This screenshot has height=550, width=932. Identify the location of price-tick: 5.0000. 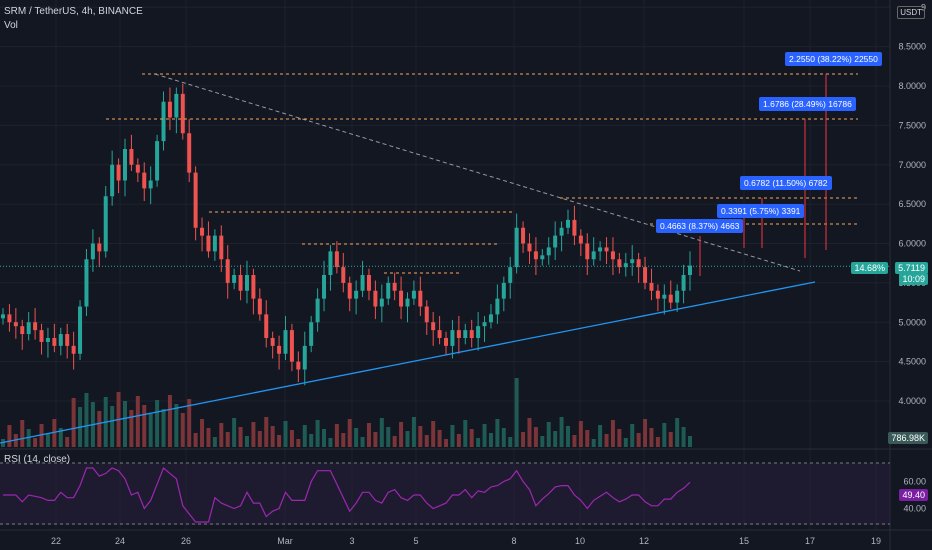
(912, 322).